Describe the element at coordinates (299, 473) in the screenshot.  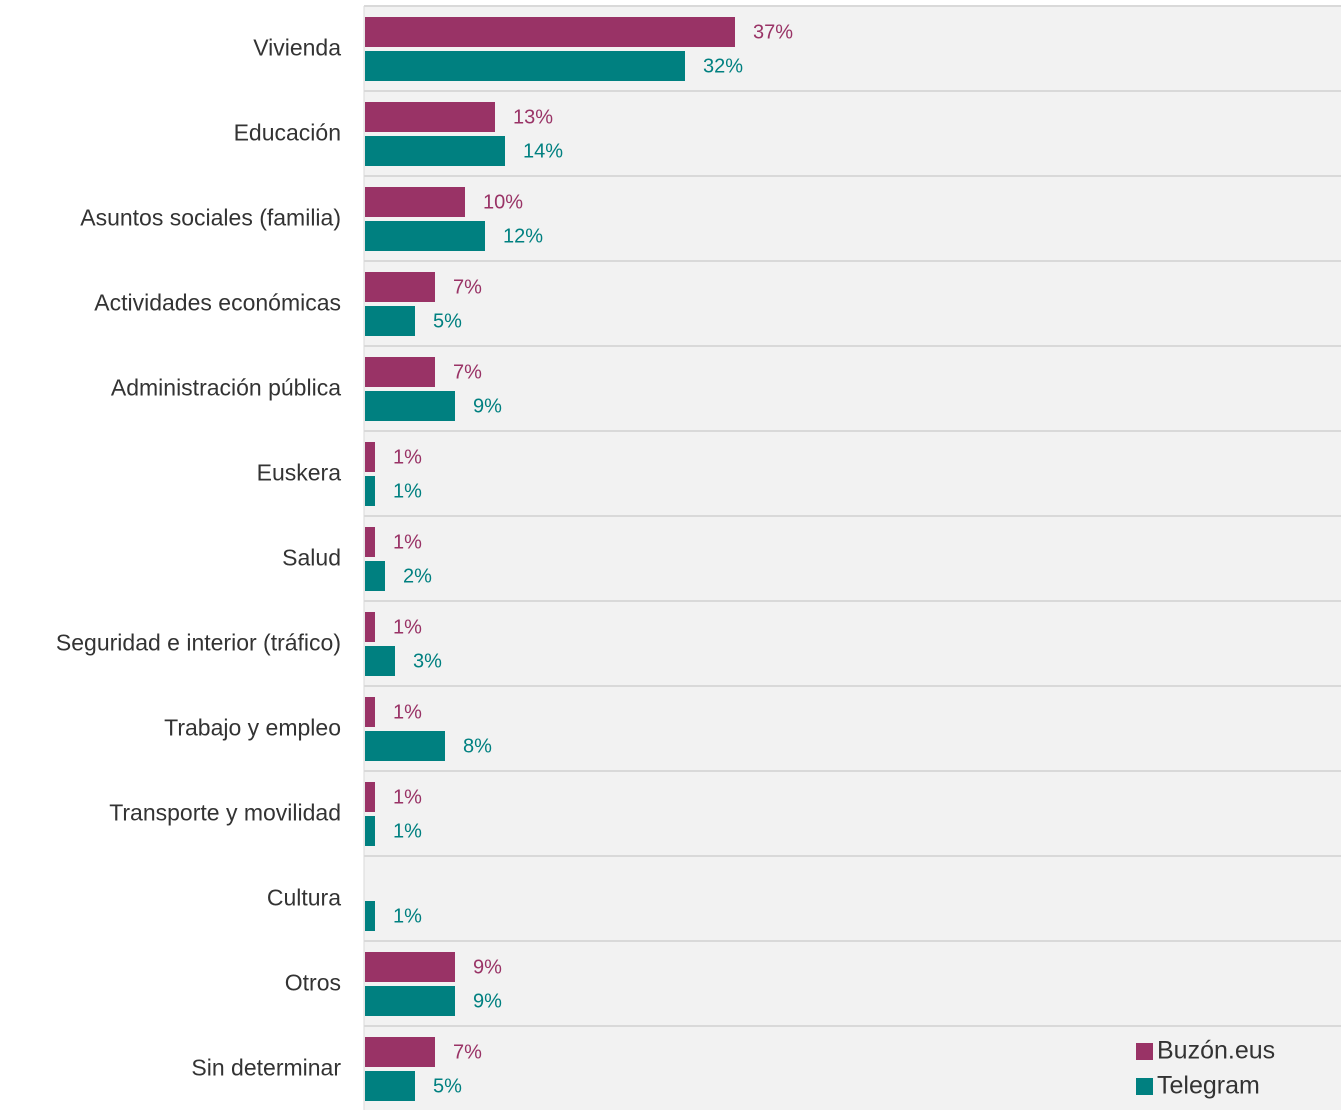
I see `category-label: Euskera` at that location.